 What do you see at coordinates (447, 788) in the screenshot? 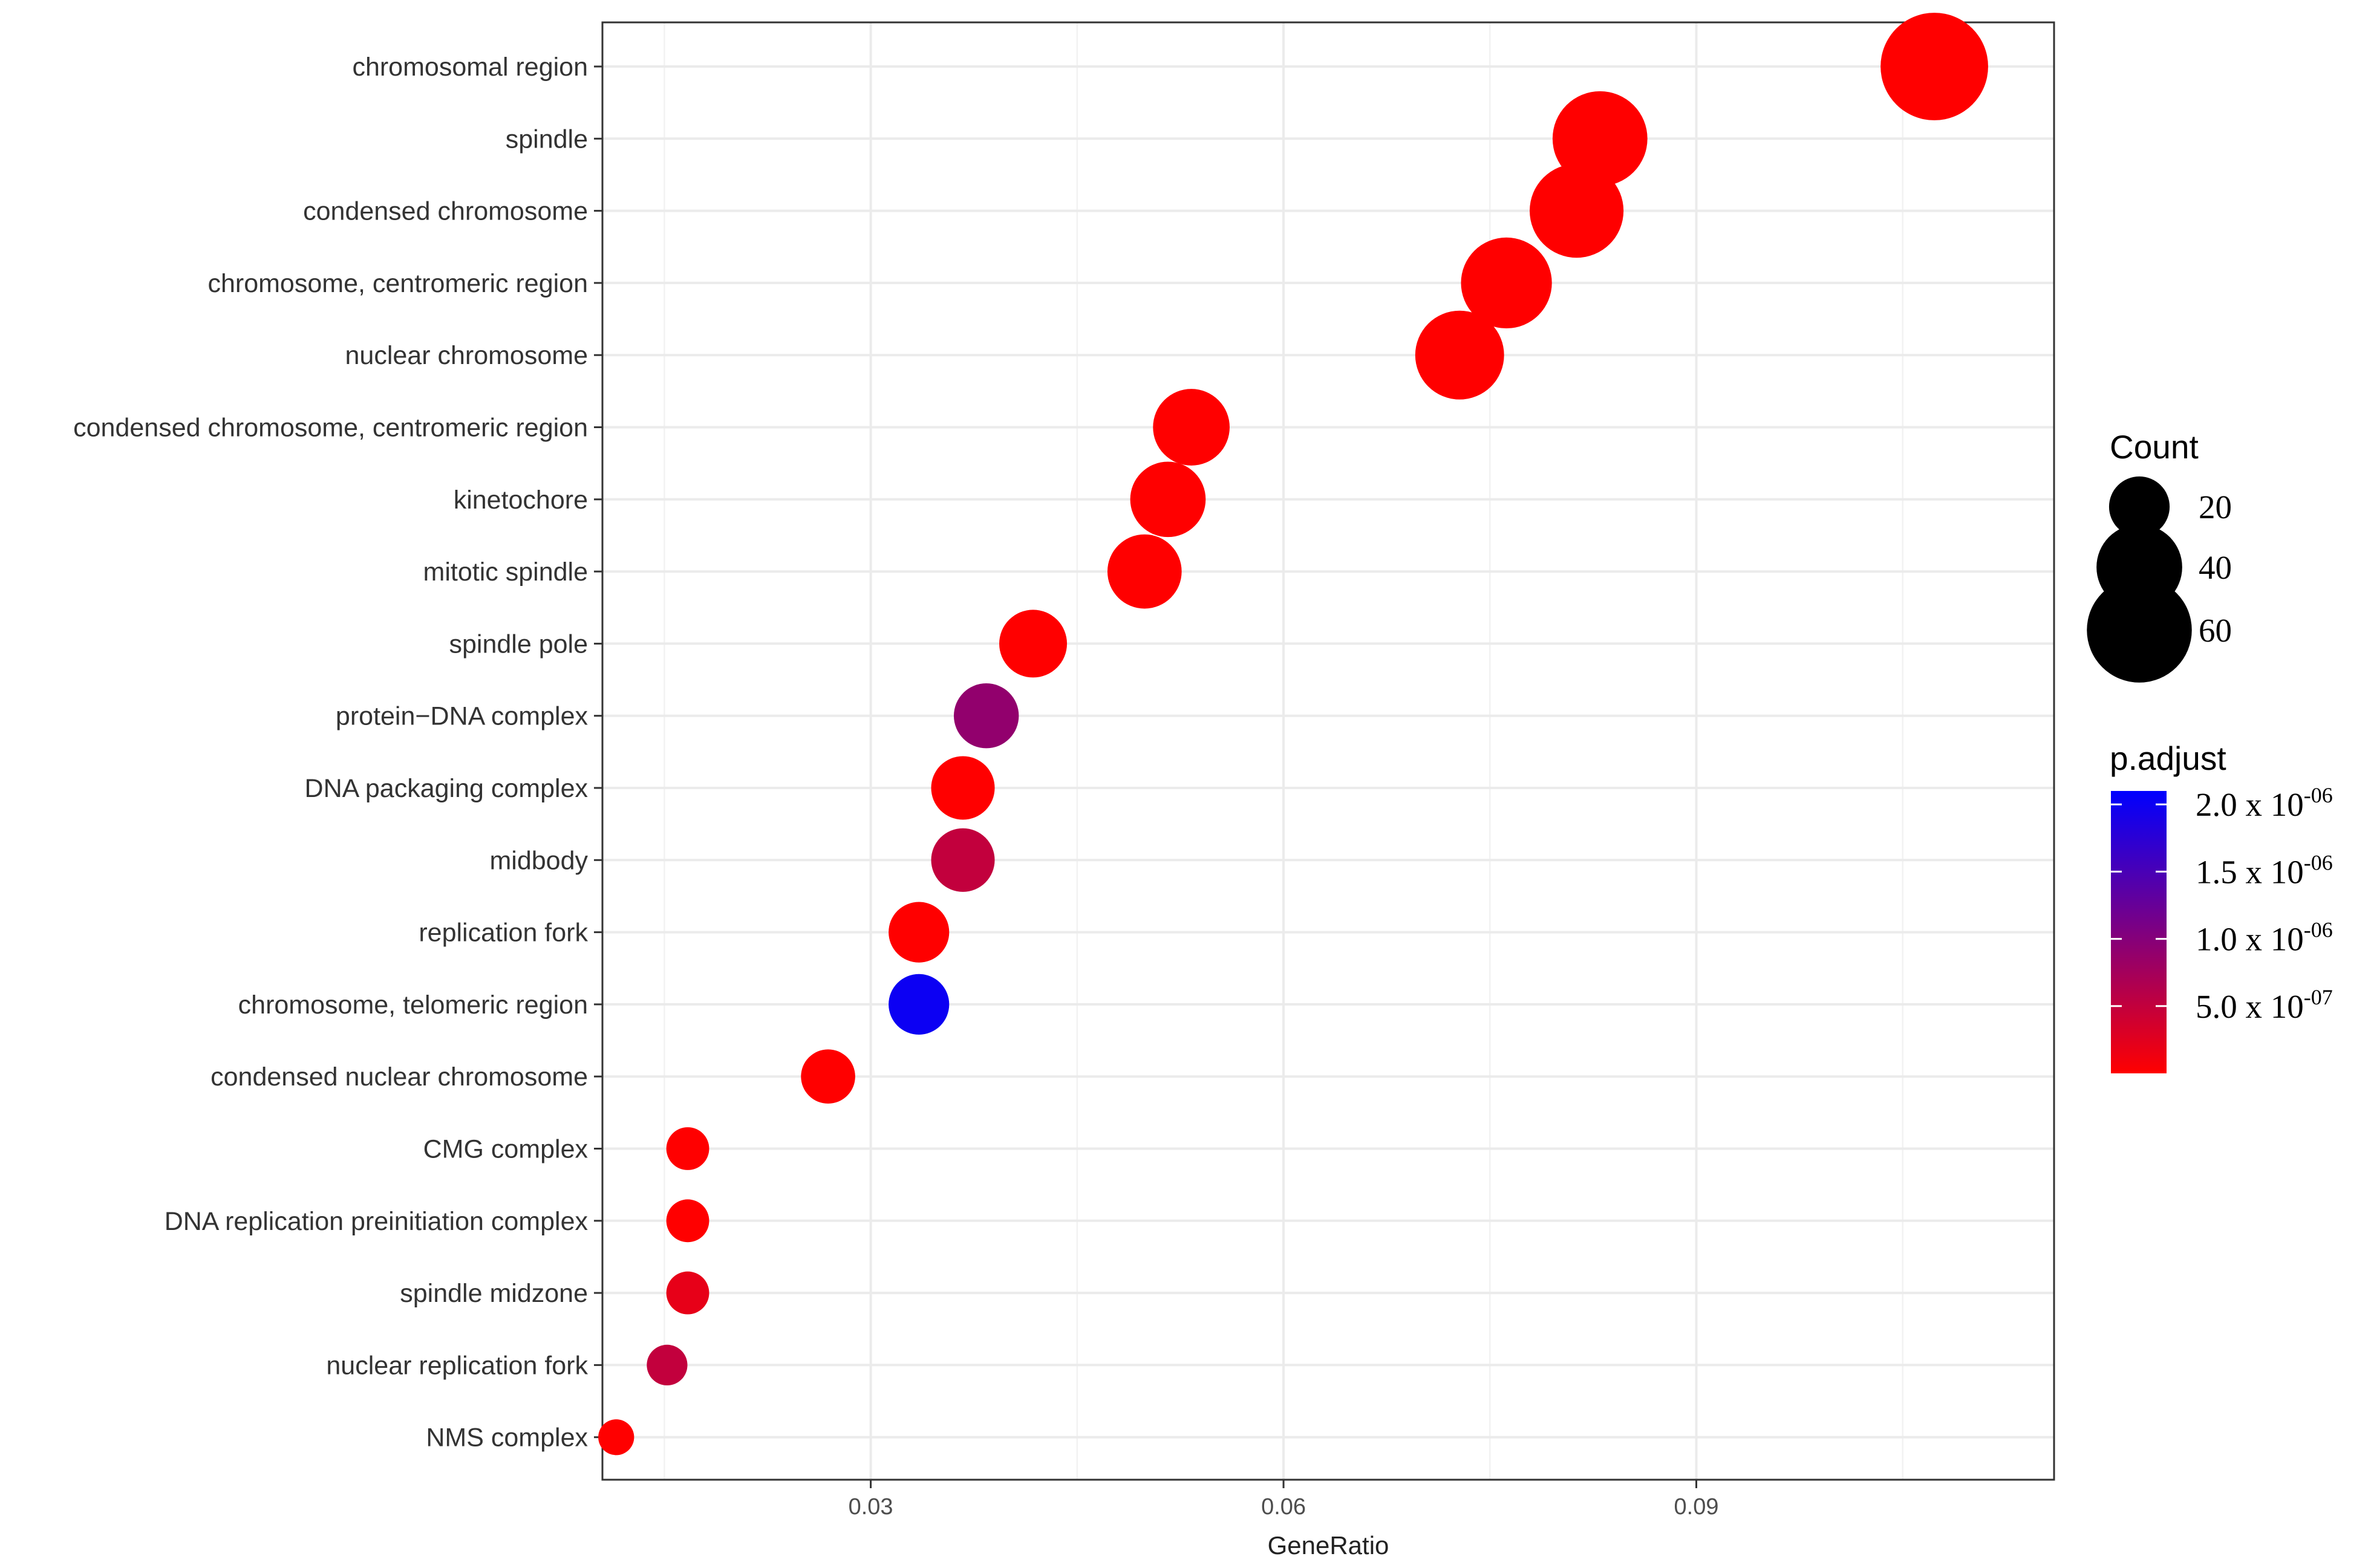
I see `y-tick-label: DNA packaging complex` at bounding box center [447, 788].